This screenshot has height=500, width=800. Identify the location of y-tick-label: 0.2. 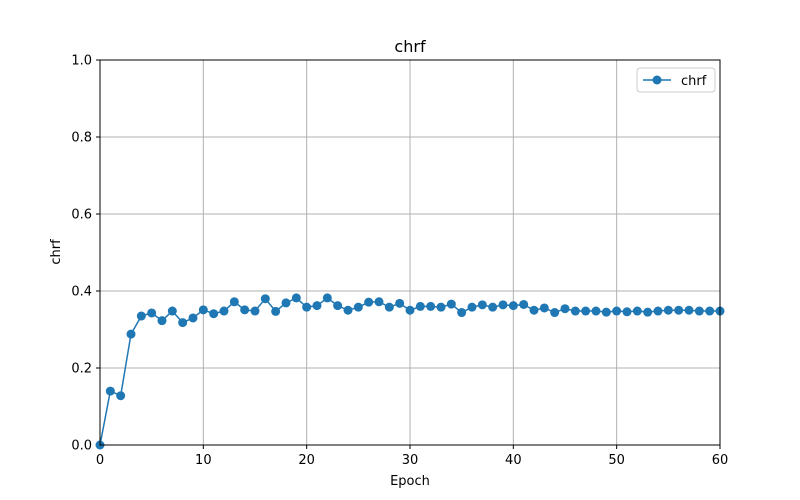
(81, 369).